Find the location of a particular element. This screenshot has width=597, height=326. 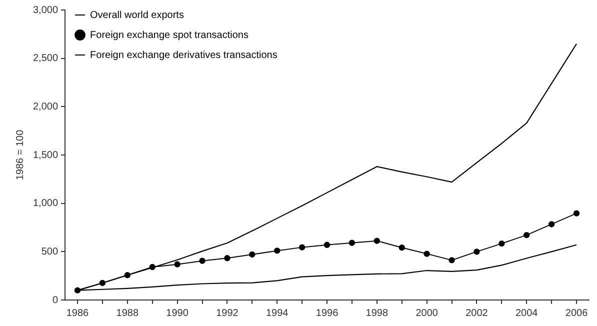

x-tick-label: 2006 is located at coordinates (576, 313).